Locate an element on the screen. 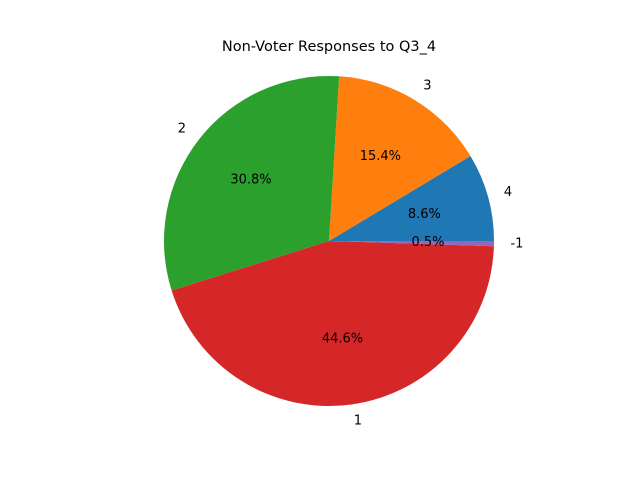 Image resolution: width=640 pixels, height=480 pixels. slice-label-2: 2 is located at coordinates (182, 129).